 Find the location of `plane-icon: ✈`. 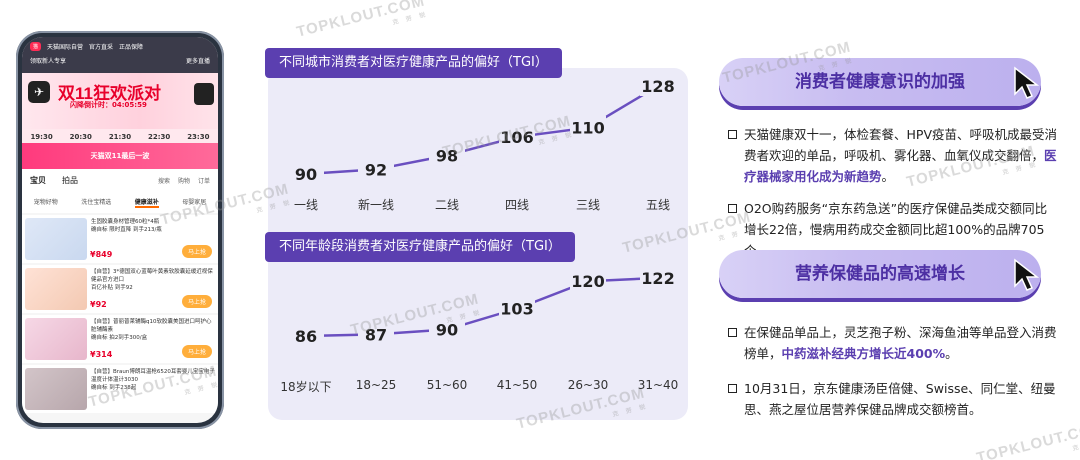

plane-icon: ✈ is located at coordinates (39, 92).